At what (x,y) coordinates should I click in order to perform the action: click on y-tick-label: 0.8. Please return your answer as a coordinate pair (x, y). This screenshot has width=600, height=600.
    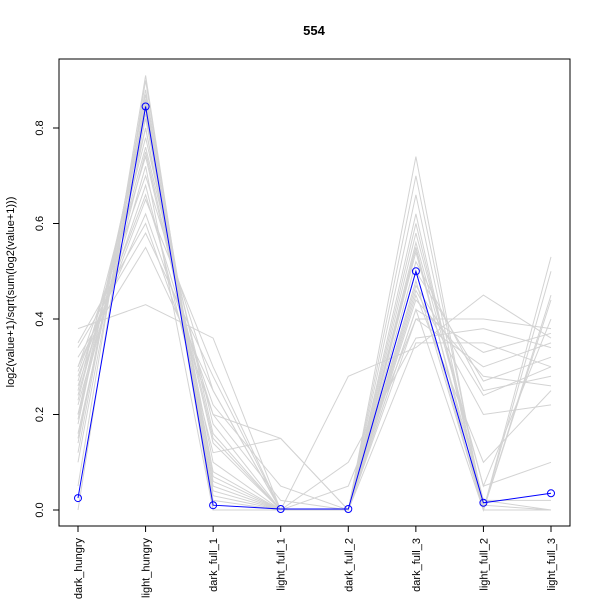
    Looking at the image, I should click on (40, 127).